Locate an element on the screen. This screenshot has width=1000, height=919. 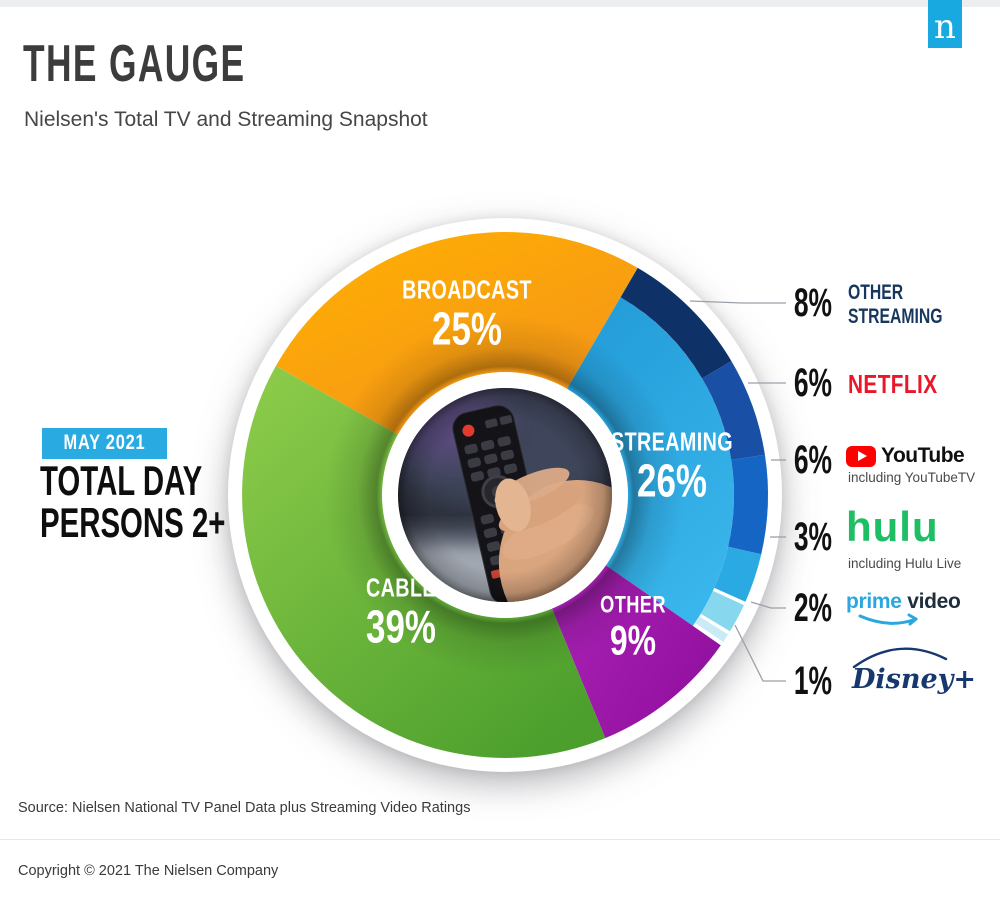
copyright-line: Copyright © 2021 The Nielsen Company is located at coordinates (148, 871).